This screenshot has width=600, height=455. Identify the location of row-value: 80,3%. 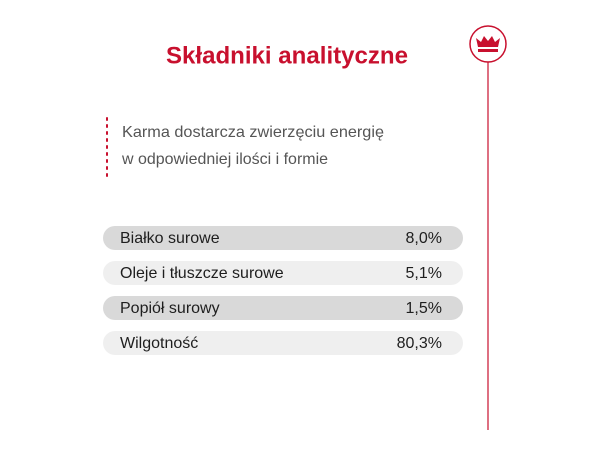
(419, 343).